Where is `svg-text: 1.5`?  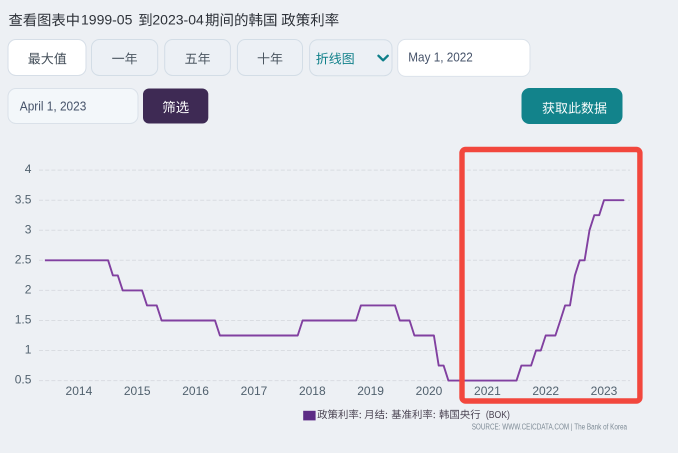 svg-text: 1.5 is located at coordinates (23, 320).